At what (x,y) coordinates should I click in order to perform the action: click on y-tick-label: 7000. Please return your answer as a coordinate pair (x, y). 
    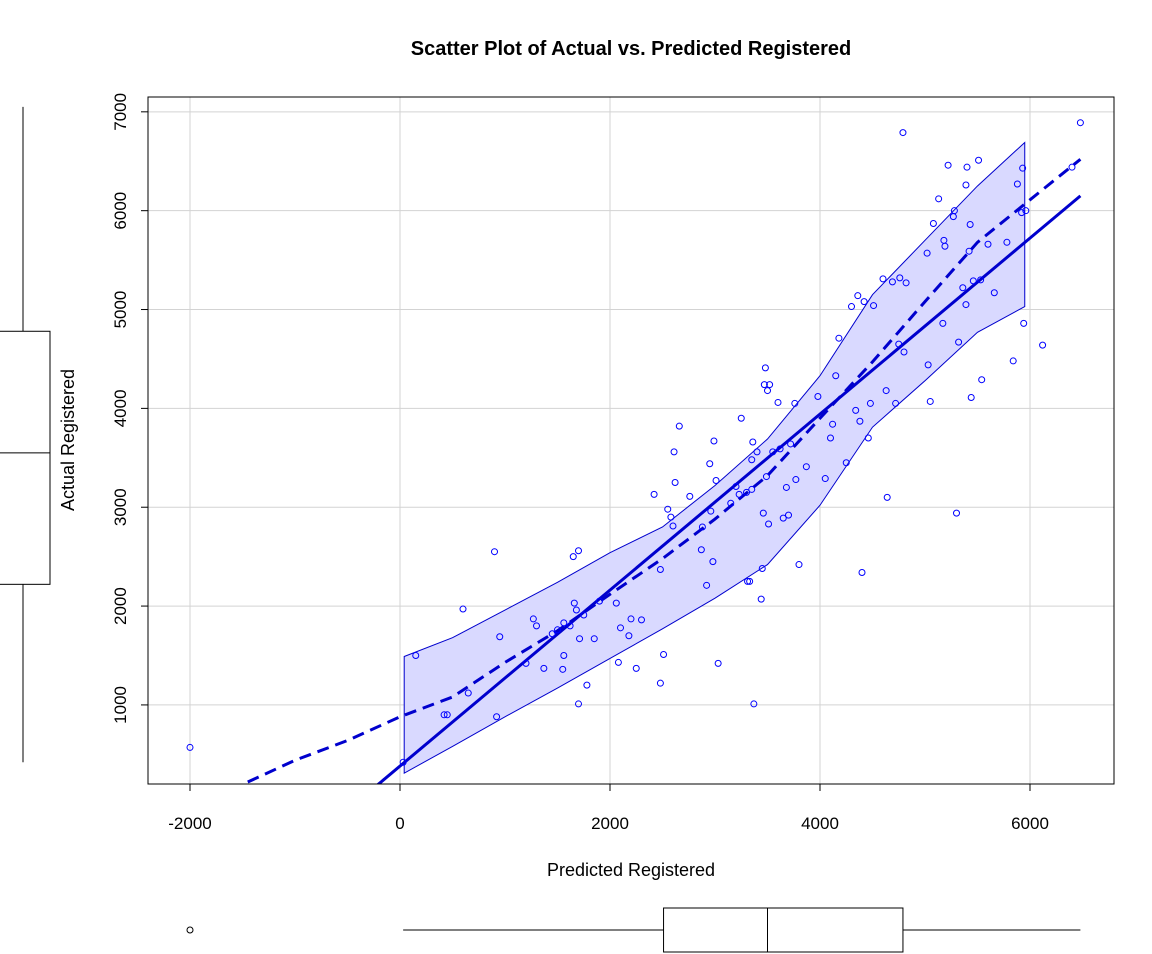
    Looking at the image, I should click on (120, 112).